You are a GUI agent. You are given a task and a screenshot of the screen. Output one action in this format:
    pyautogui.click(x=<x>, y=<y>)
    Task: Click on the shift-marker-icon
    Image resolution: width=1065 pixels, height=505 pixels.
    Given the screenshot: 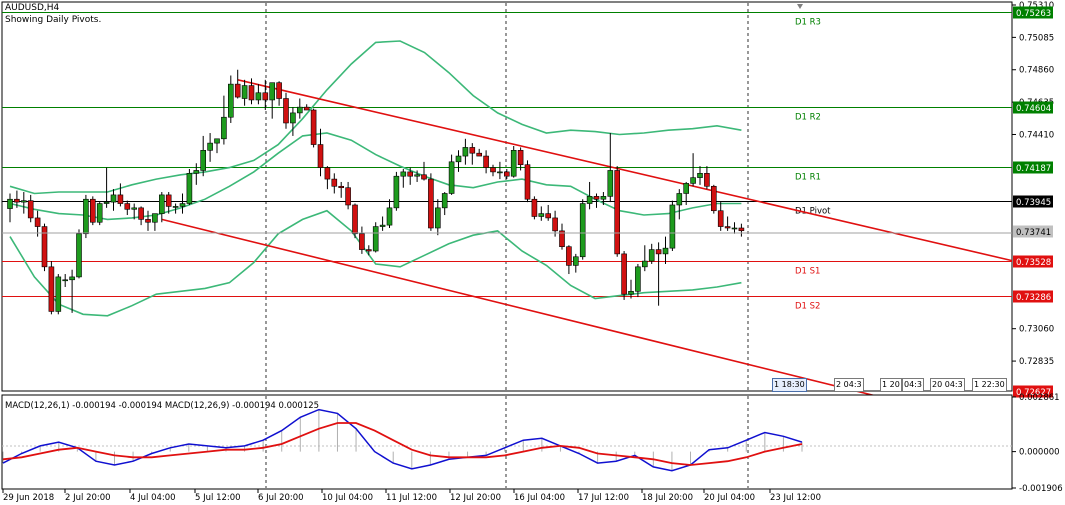 What is the action you would take?
    pyautogui.click(x=800, y=6)
    